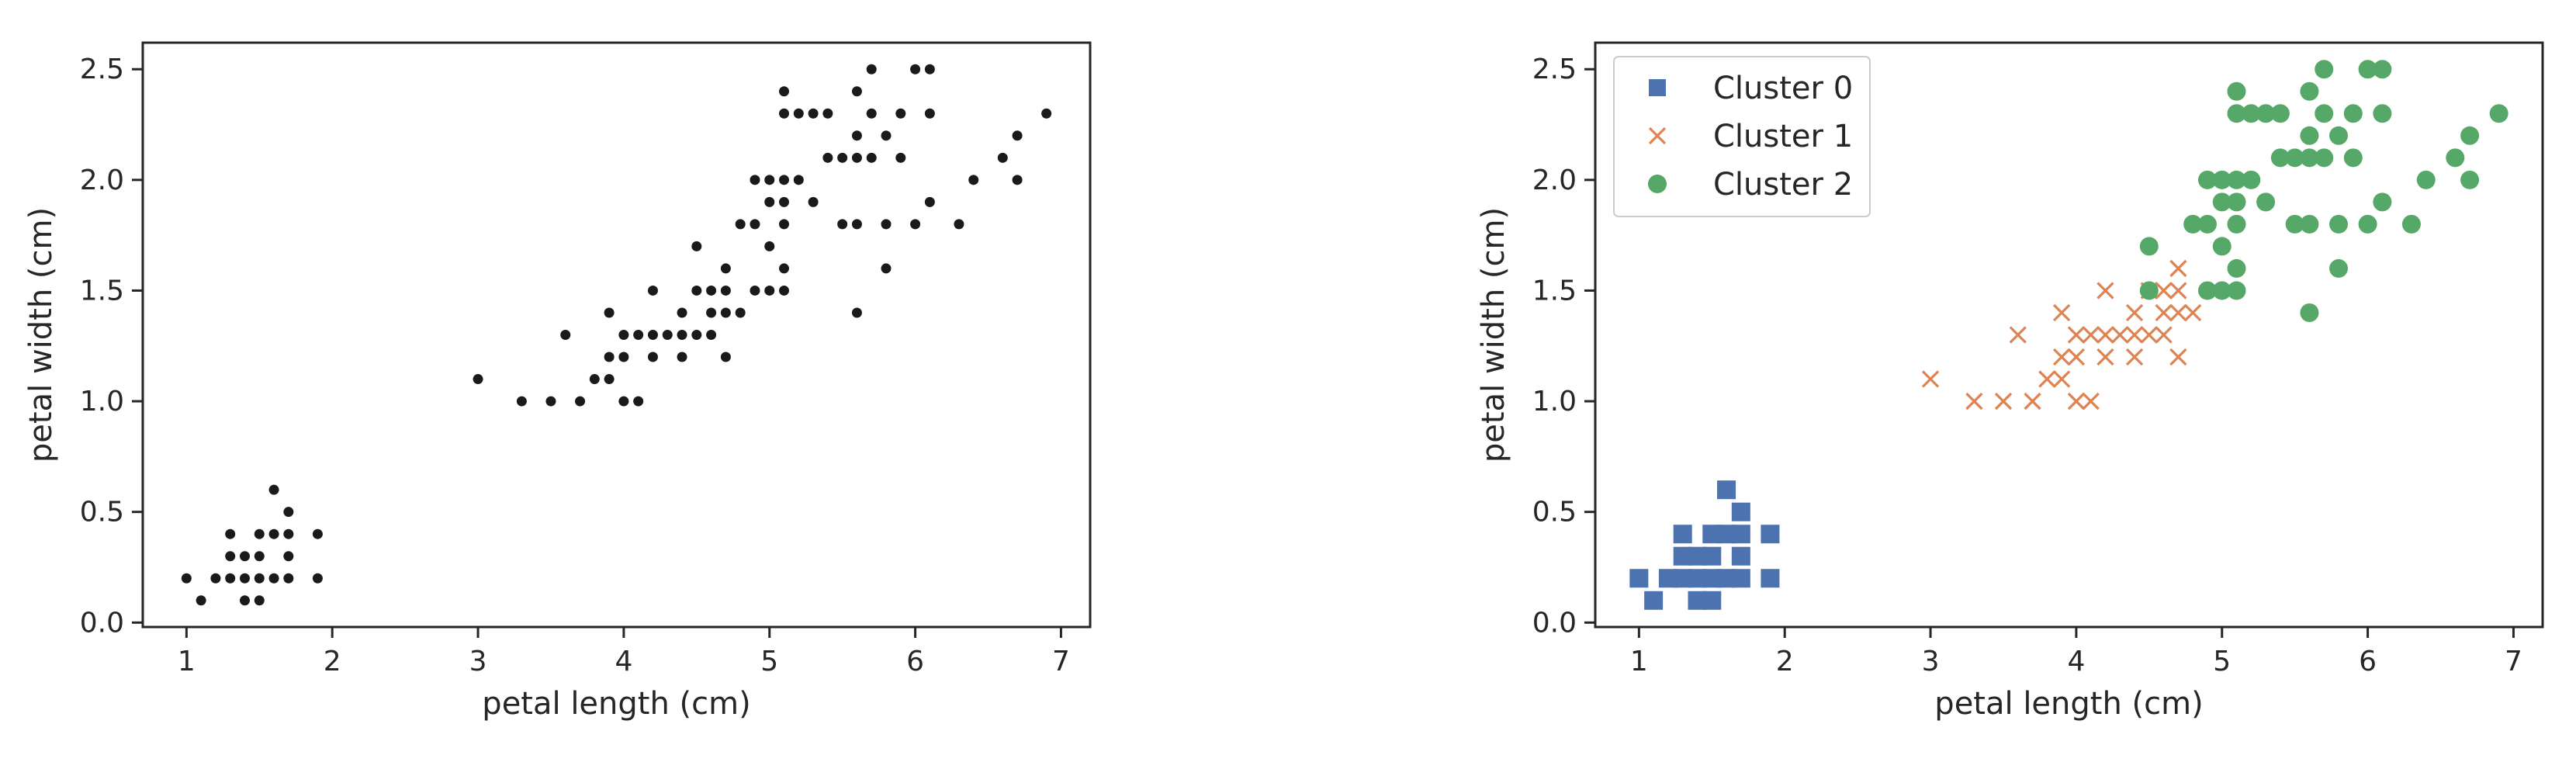 This screenshot has width=2576, height=776. I want to click on x-tick-label: 7, so click(2513, 662).